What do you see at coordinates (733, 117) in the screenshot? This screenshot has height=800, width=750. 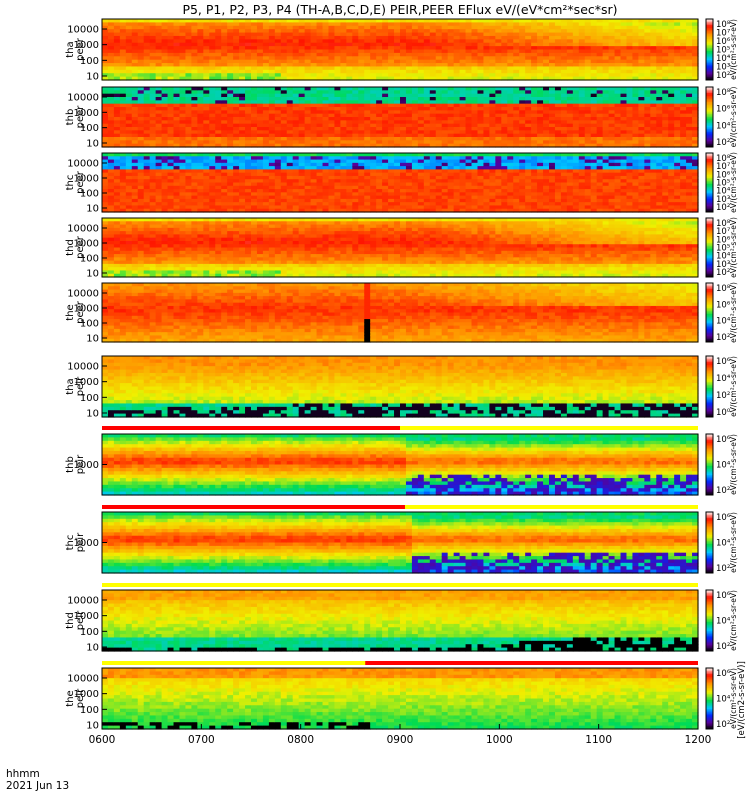 I see `colorbar-unit-label: eV/(cm²-s-sr-eV)` at bounding box center [733, 117].